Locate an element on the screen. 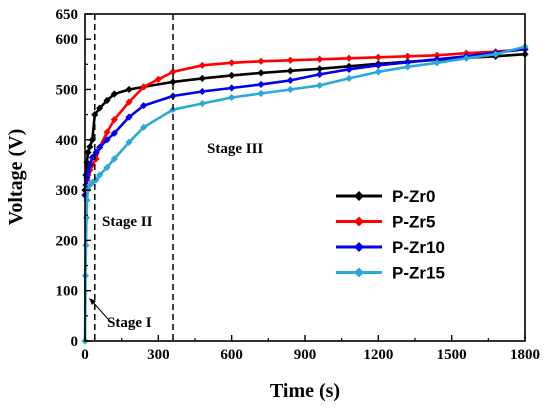  stage-iii-label: Stage III is located at coordinates (235, 149).